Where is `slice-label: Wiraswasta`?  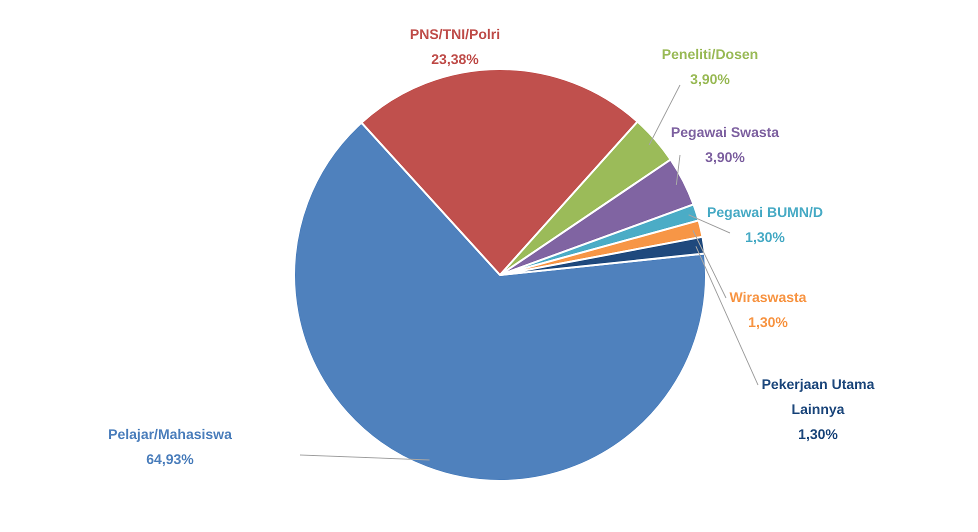 slice-label: Wiraswasta is located at coordinates (768, 296).